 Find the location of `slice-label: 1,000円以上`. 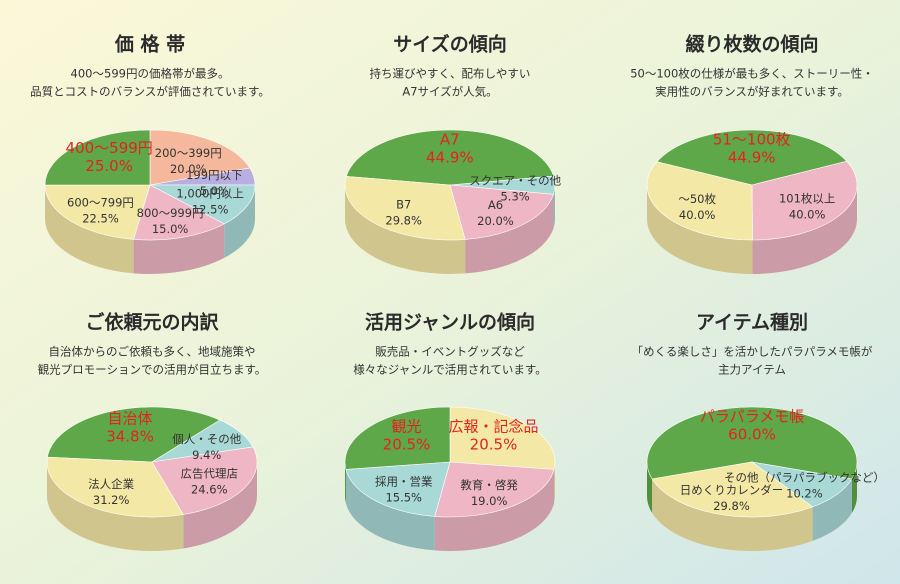

slice-label: 1,000円以上 is located at coordinates (209, 194).